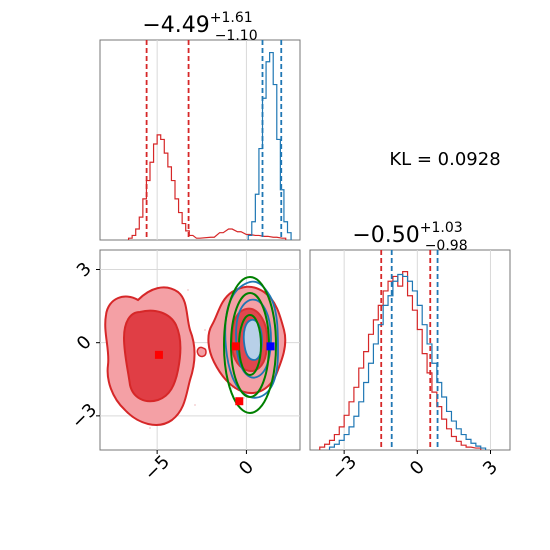 The width and height of the screenshot is (550, 550). I want to click on top-left-histogram-series, so click(209, 140).